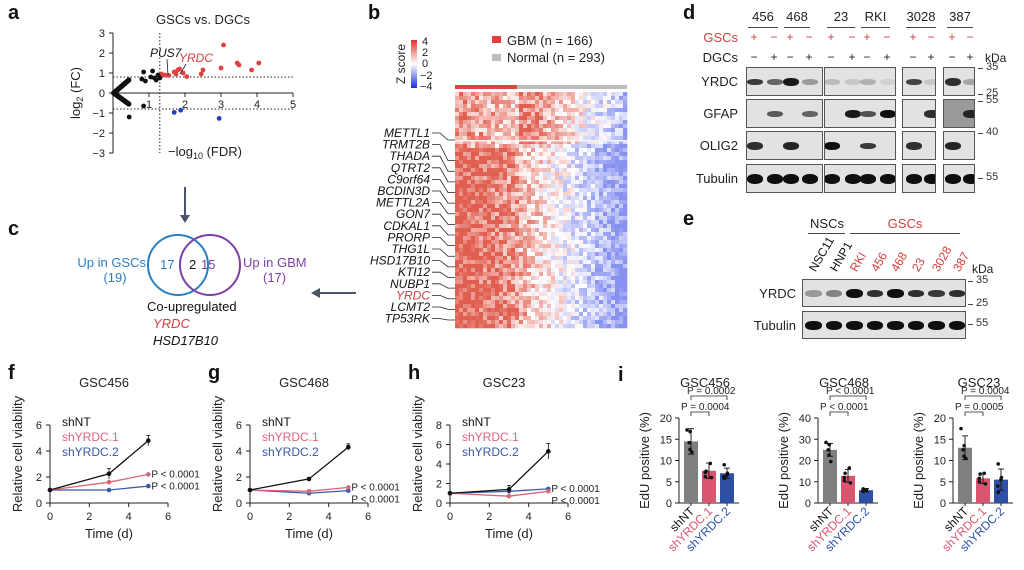  Describe the element at coordinates (809, 57) in the screenshot. I see `dgc-sign: +` at that location.